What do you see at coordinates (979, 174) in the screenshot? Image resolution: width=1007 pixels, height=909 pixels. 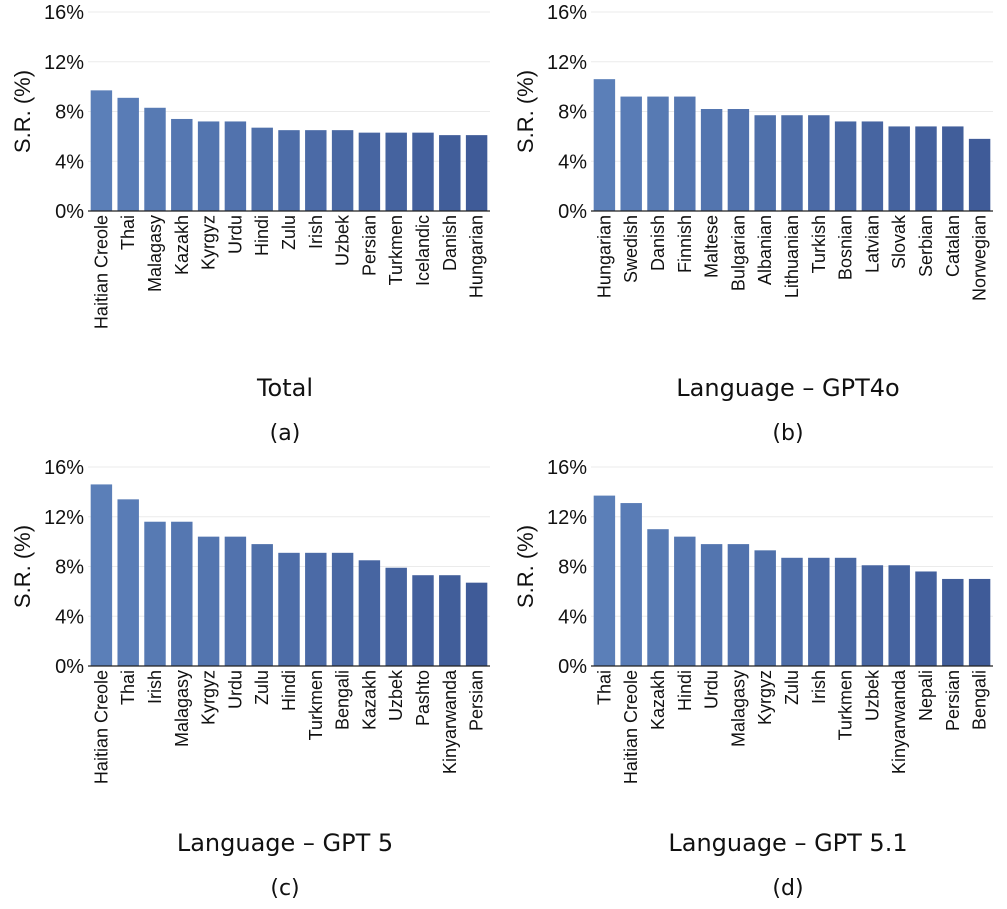 I see `bar-norwegian` at bounding box center [979, 174].